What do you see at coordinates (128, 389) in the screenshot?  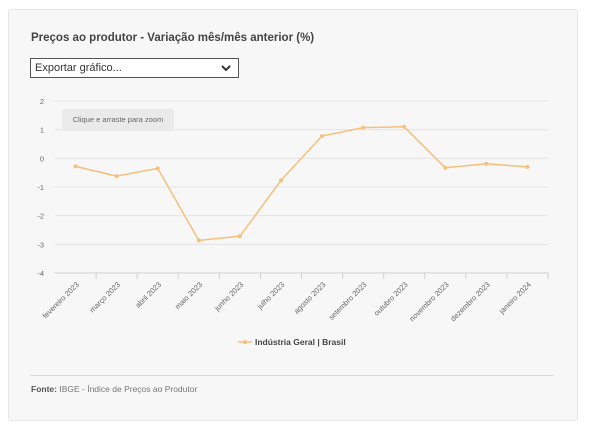 I see `source-text: IBGE - Índice de Preços ao Produtor` at bounding box center [128, 389].